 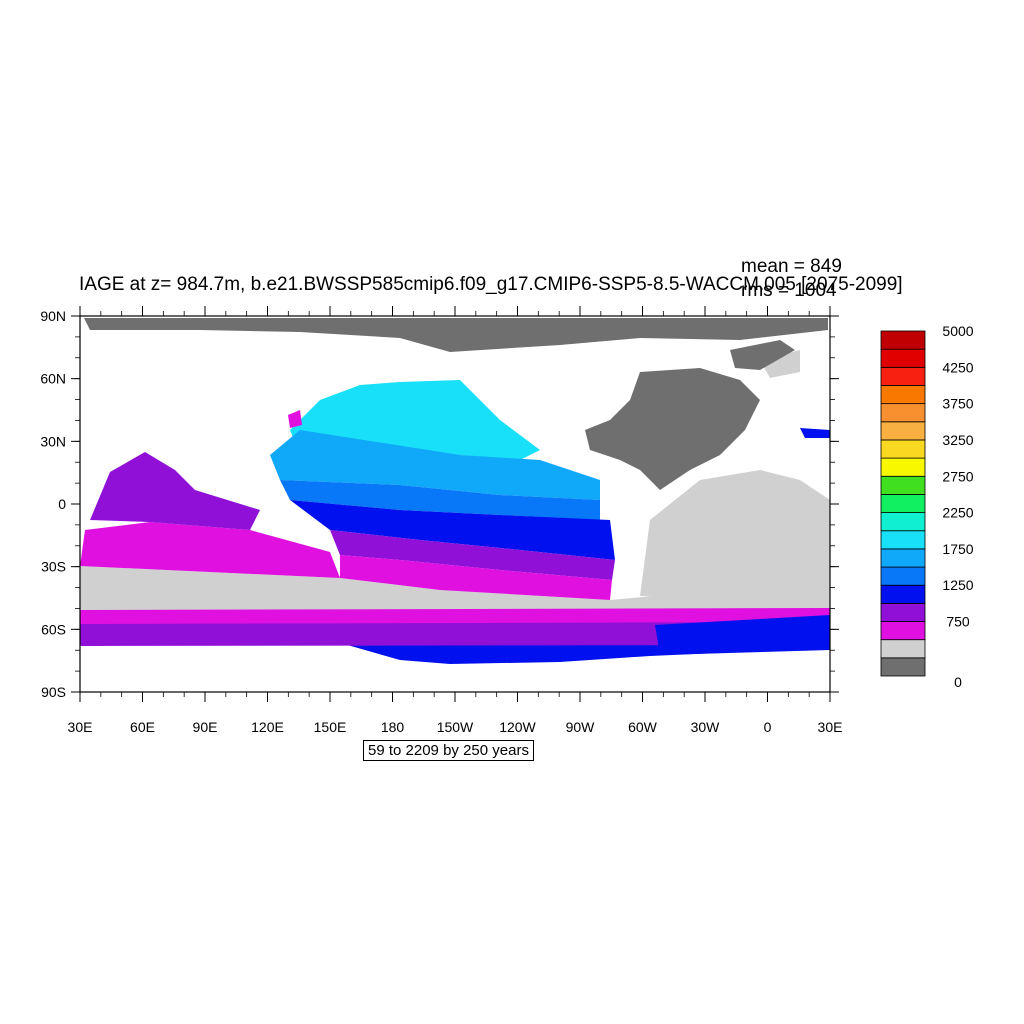 I want to click on colorbar-label: 1750, so click(x=957, y=549).